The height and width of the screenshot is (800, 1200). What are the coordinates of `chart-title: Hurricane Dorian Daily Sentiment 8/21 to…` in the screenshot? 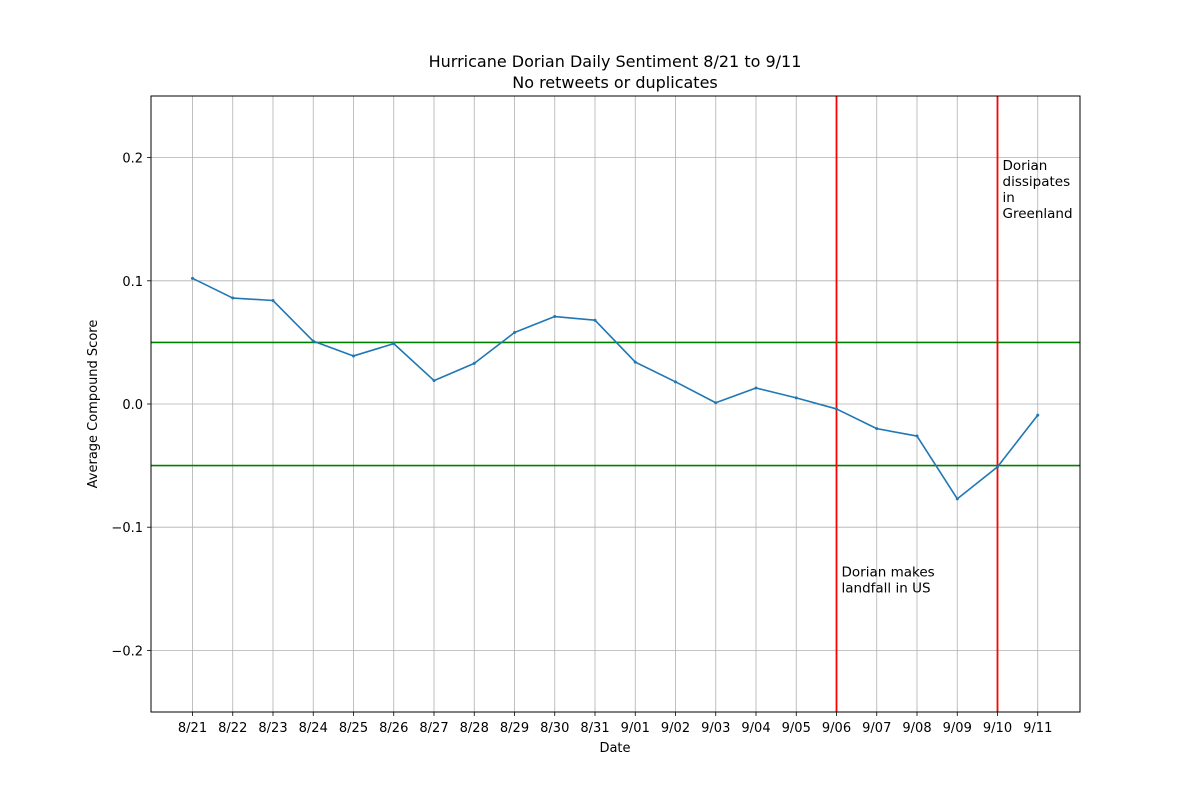 It's located at (615, 61).